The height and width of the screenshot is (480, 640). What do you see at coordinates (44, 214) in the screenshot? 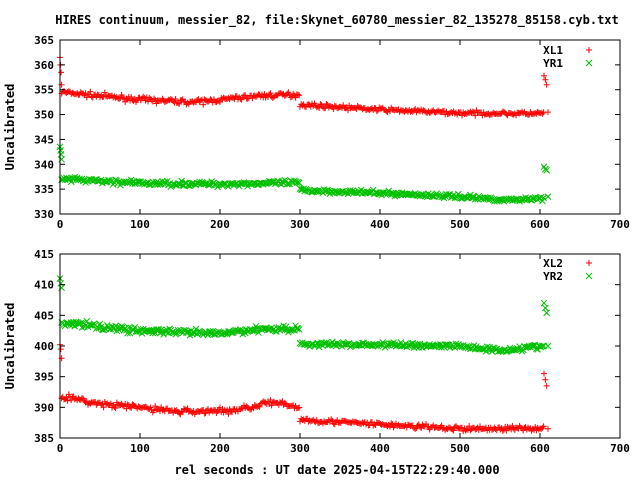
I see `y-tick-label: 330` at bounding box center [44, 214].